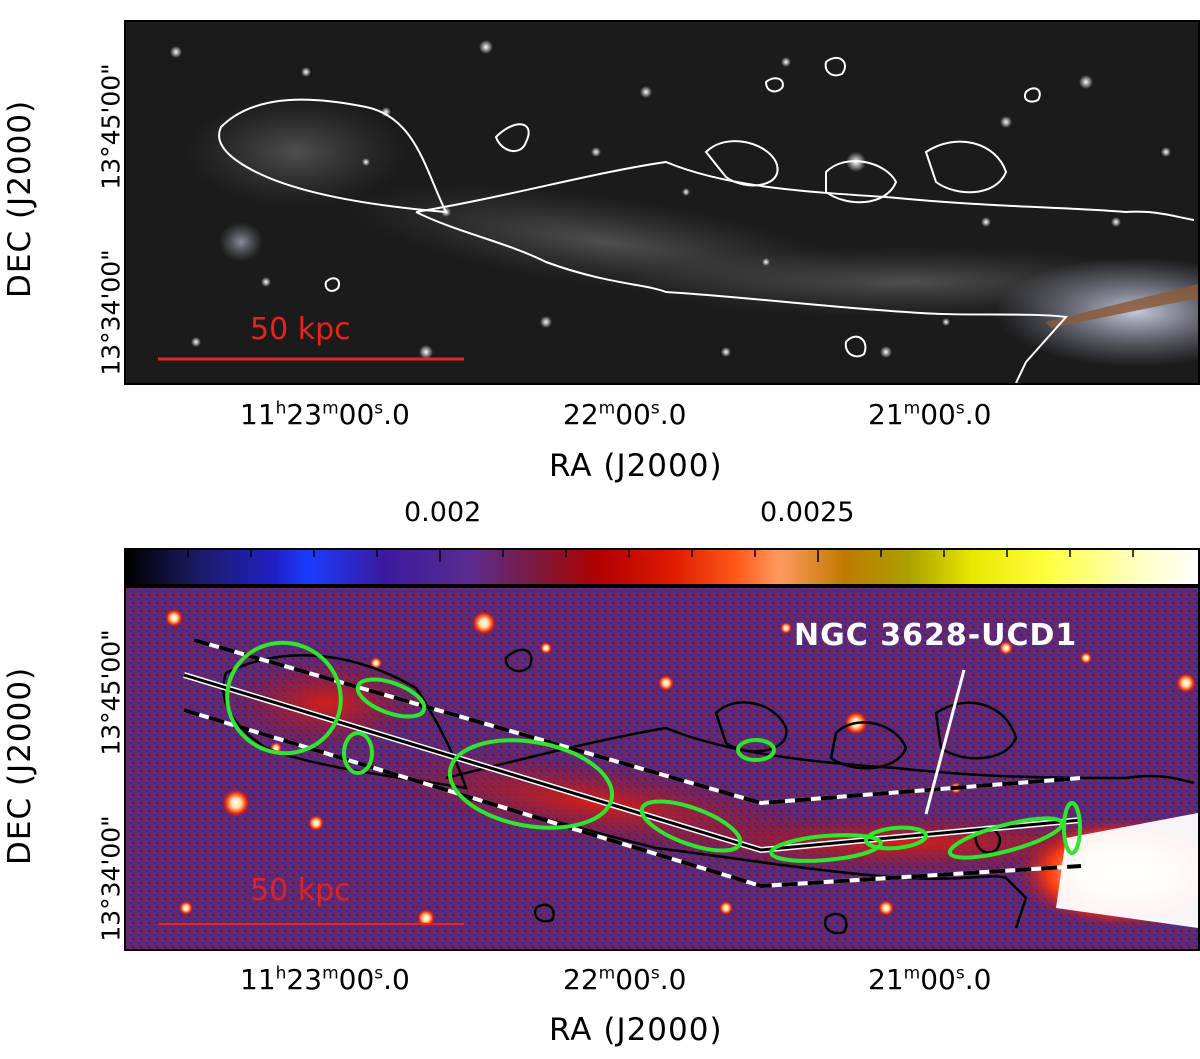  I want to click on bottom-x-tick-1: 11h23m00s.0, so click(325, 979).